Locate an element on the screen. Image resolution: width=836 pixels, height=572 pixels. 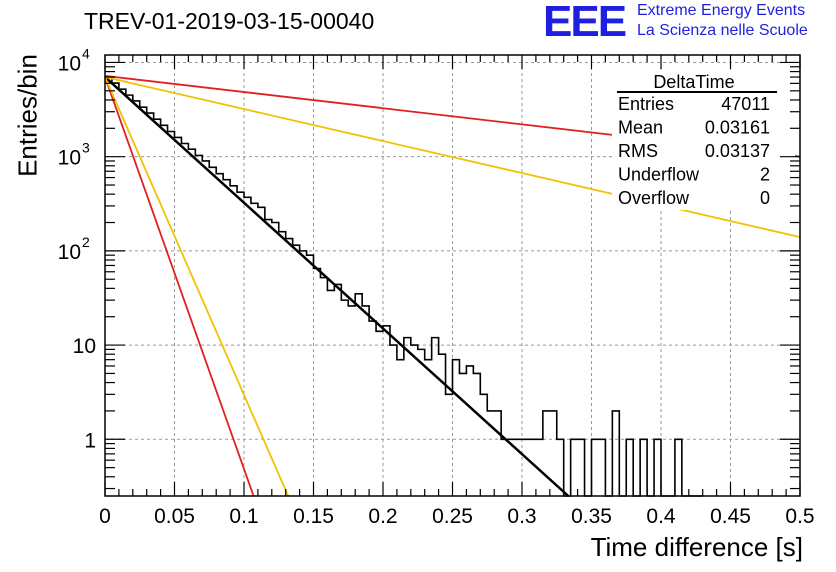
x-tick-label: 0.35 is located at coordinates (591, 516).